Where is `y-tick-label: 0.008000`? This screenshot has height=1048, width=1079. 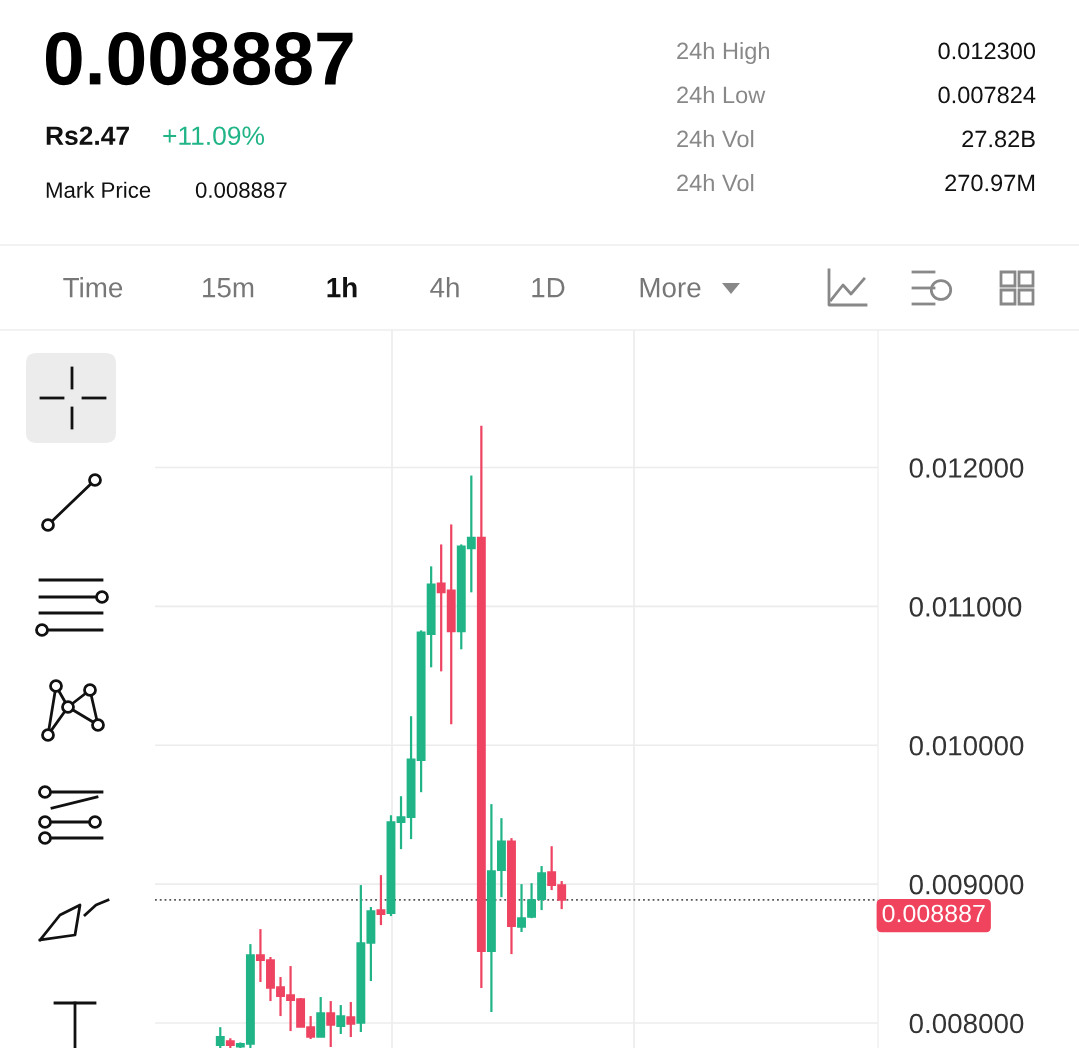 y-tick-label: 0.008000 is located at coordinates (966, 1023).